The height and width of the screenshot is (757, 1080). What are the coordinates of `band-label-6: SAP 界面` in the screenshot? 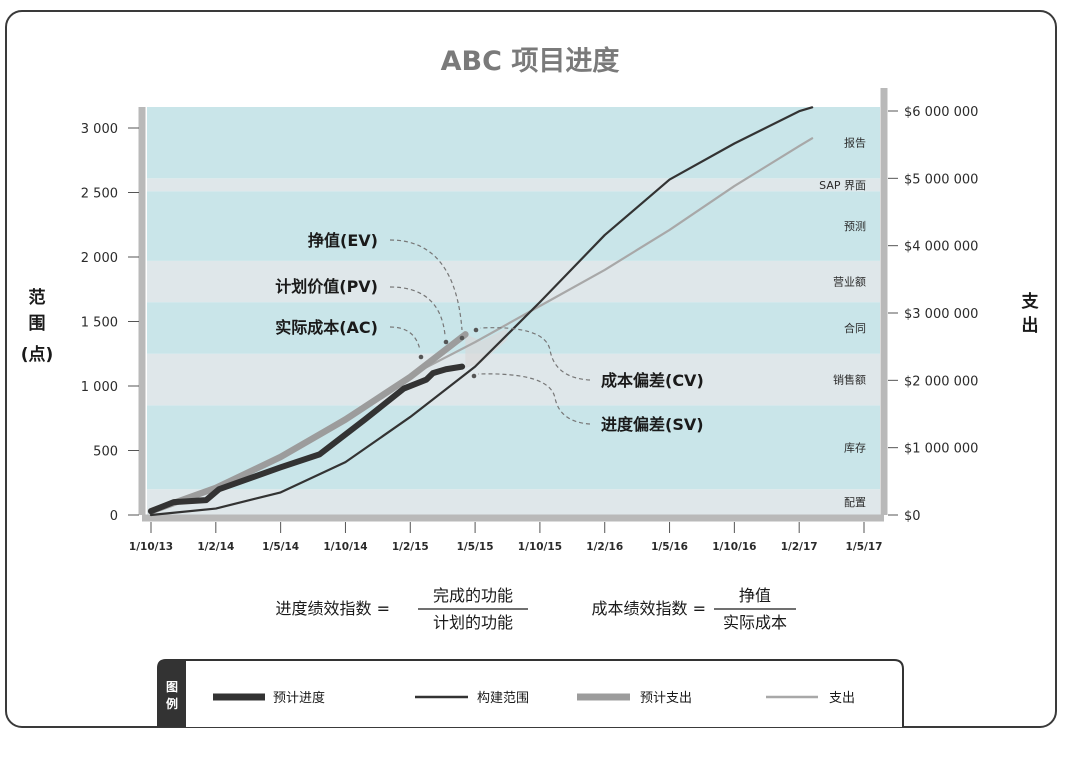 It's located at (842, 185).